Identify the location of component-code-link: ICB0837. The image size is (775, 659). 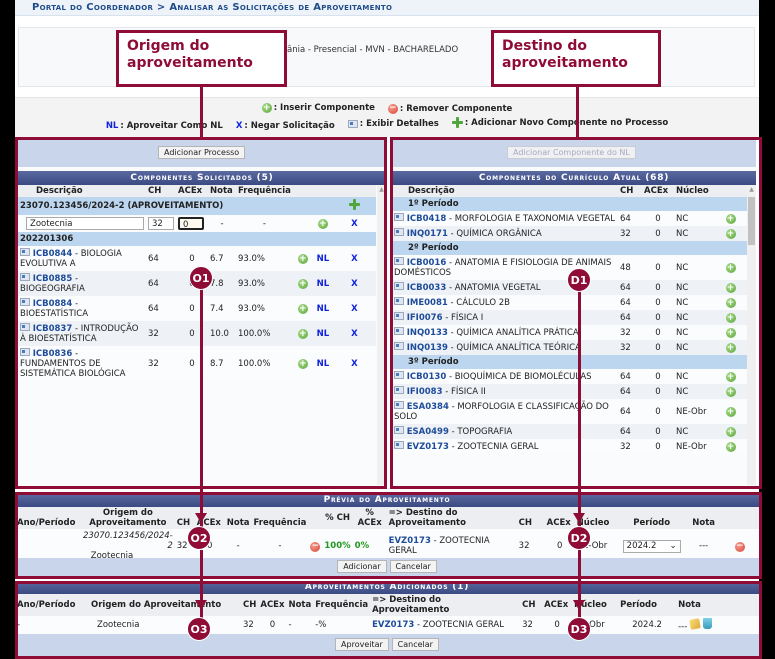
(52, 329).